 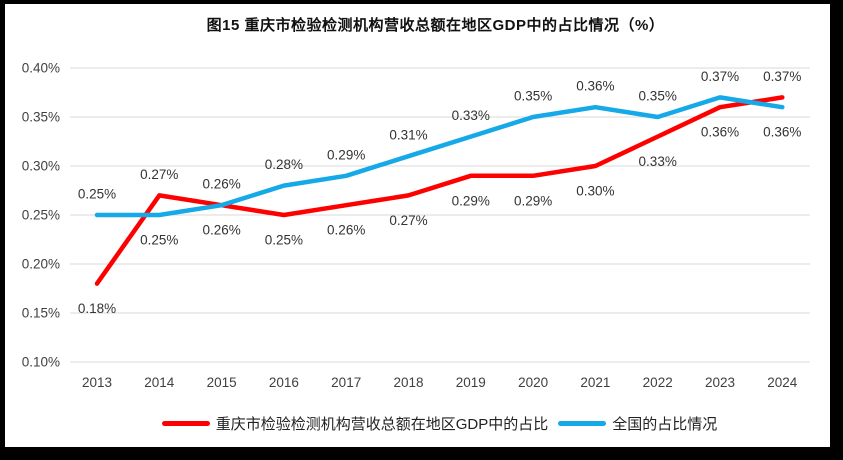 What do you see at coordinates (346, 154) in the screenshot?
I see `data-label-national: 0.29%` at bounding box center [346, 154].